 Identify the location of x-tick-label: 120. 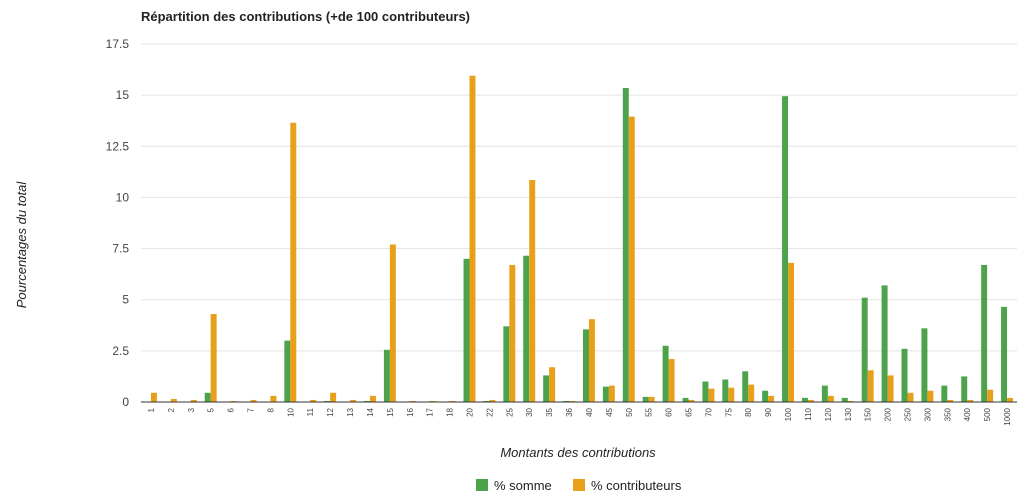
(828, 414).